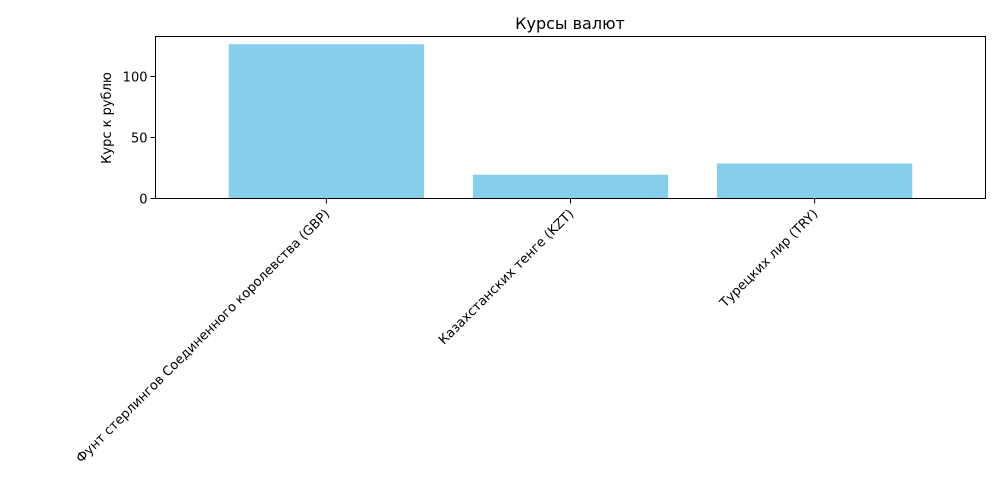 This screenshot has height=500, width=1000. I want to click on x-tick-label-2: Турецких лир (TRY), so click(769, 259).